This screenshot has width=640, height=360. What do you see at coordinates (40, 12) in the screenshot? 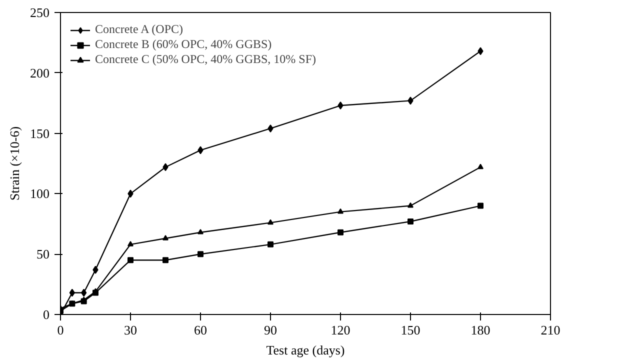
I see `y-tick-label: 250` at bounding box center [40, 12].